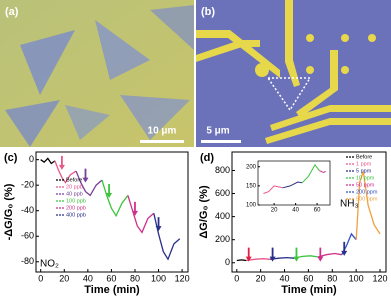  I want to click on legend-label: 20 ppb, so click(74, 187).